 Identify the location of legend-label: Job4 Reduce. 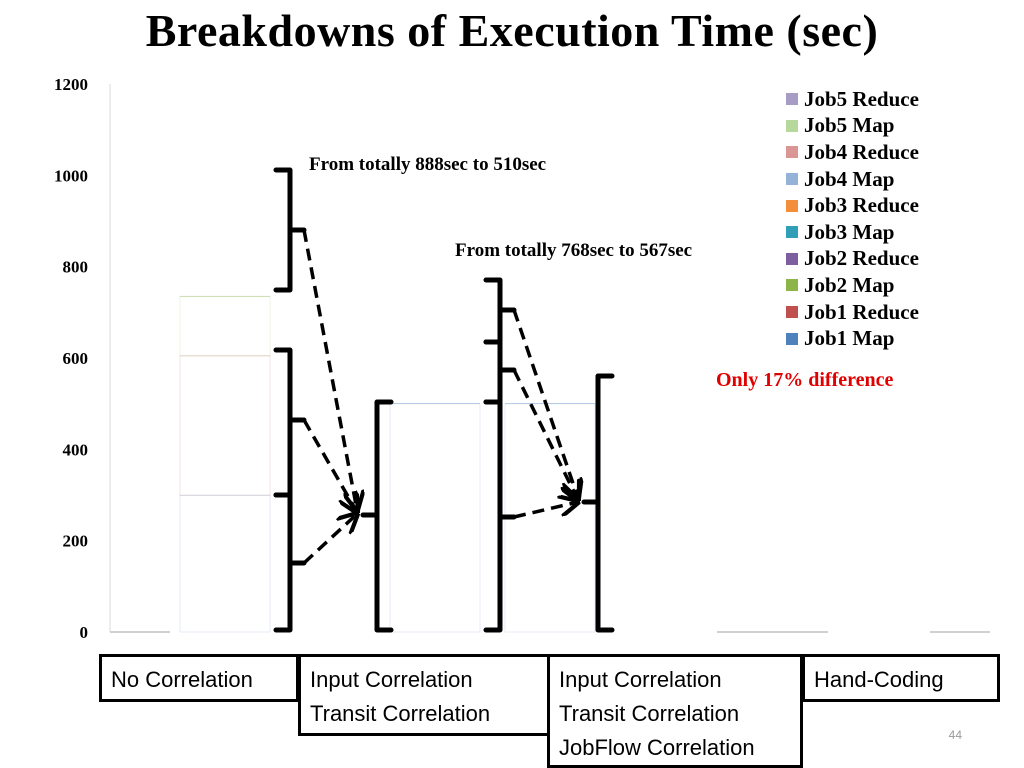
(861, 151).